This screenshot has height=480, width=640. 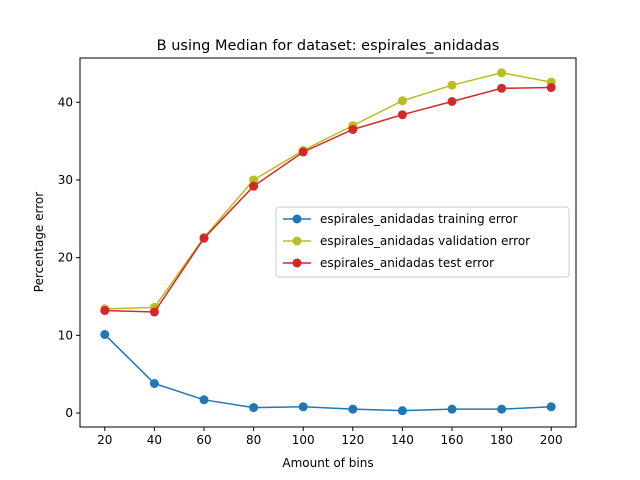 I want to click on legend-entry-label: espirales_anidadas training error, so click(x=419, y=219).